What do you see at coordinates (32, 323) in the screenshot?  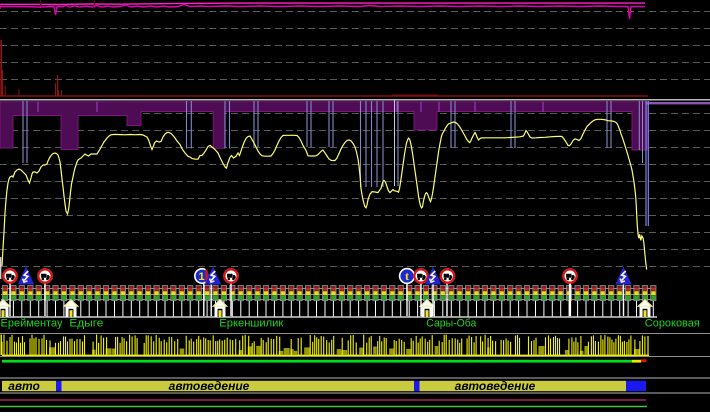 I see `svg-text: Ерейментау` at bounding box center [32, 323].